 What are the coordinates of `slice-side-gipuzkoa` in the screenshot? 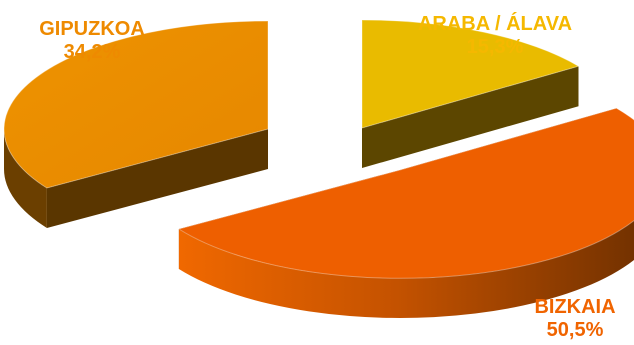 It's located at (25, 178).